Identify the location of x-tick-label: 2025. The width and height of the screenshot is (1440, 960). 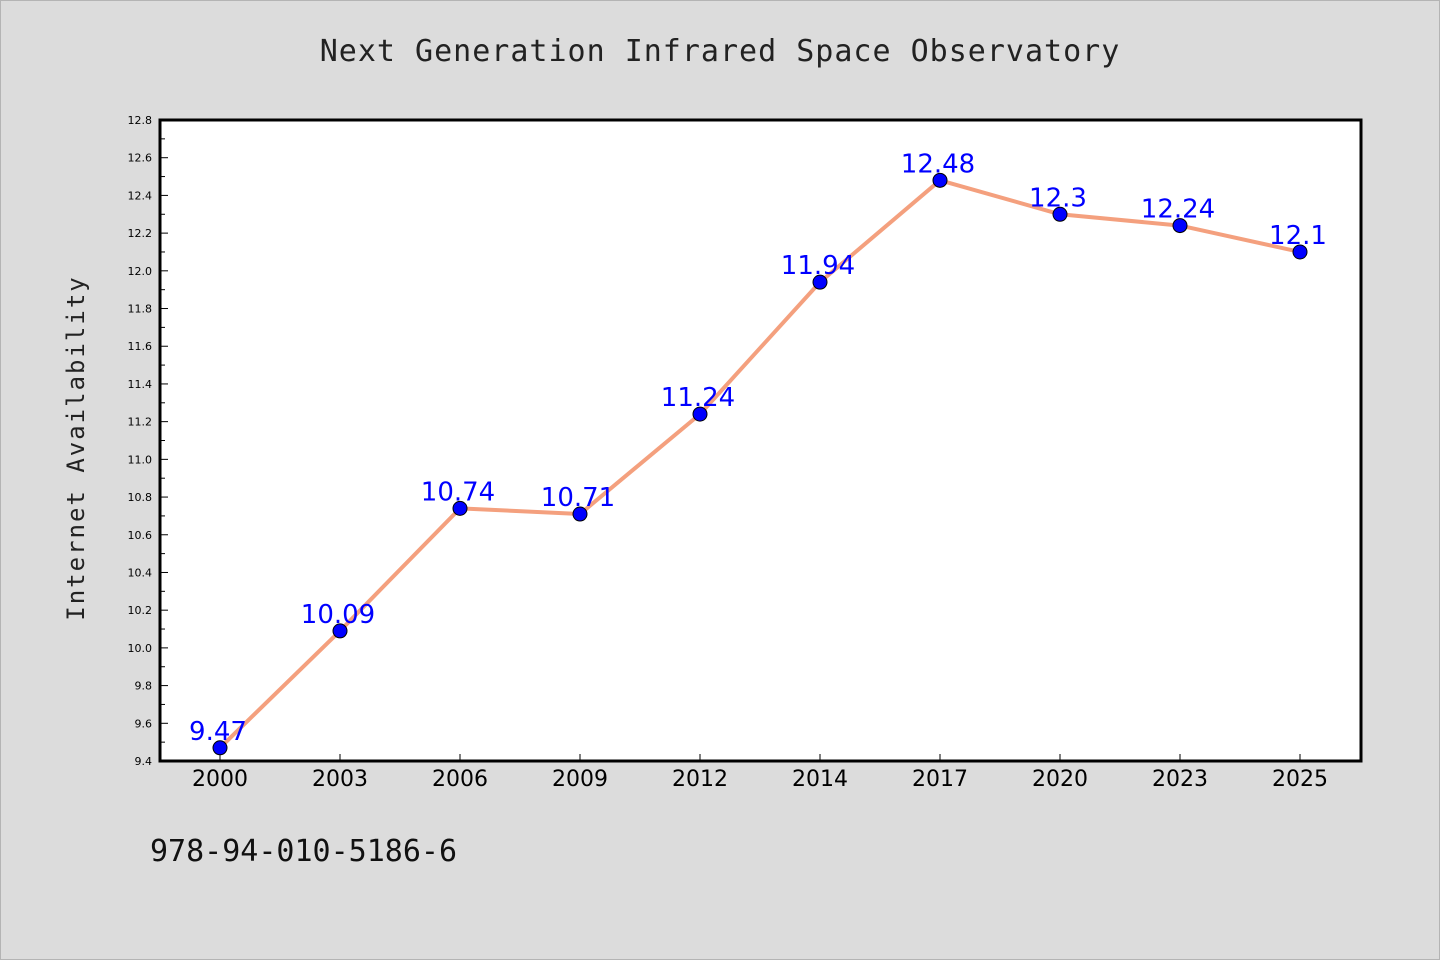
(1300, 779).